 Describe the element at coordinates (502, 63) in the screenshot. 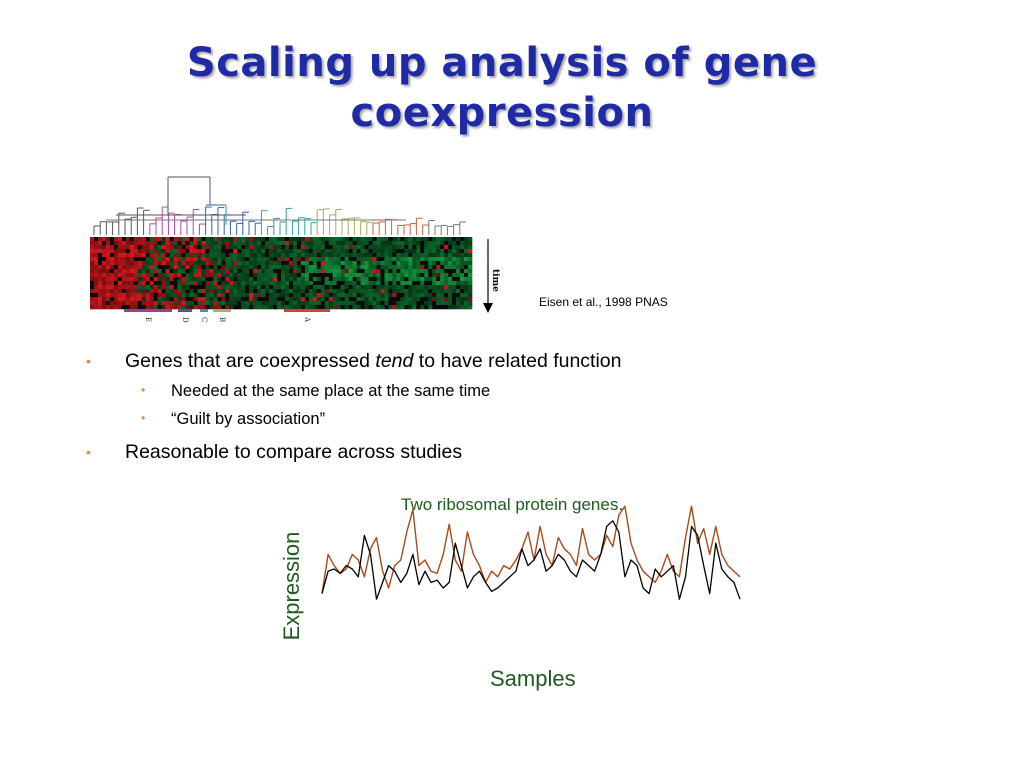

I see `title-line-1: Scaling up analysis of gene` at that location.